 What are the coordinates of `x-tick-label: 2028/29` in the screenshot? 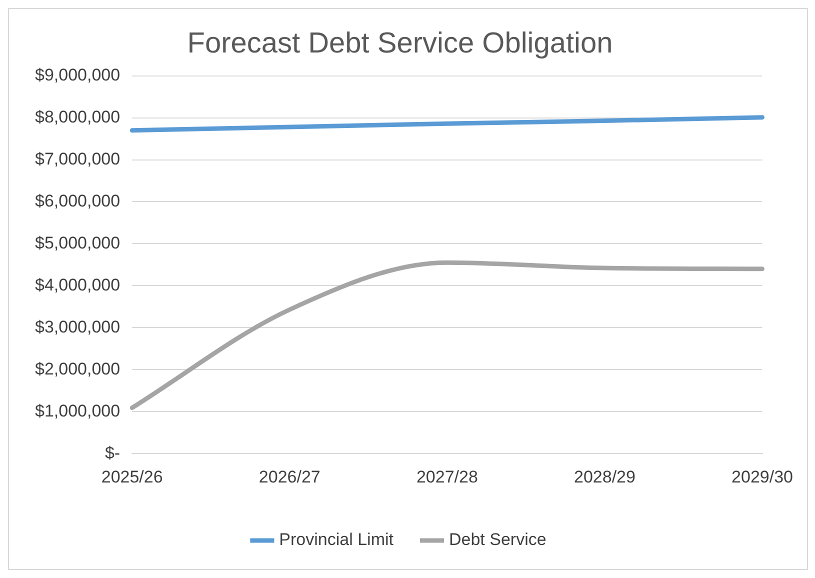 It's located at (605, 476).